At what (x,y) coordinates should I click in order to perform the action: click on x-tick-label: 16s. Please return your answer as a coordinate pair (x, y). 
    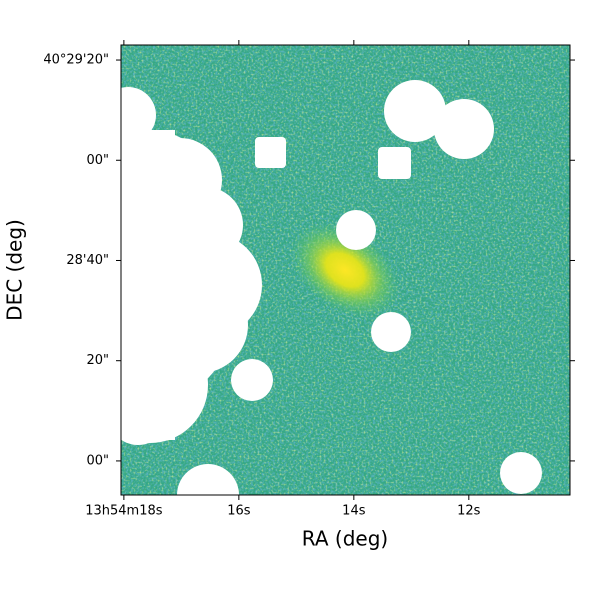
    Looking at the image, I should click on (239, 511).